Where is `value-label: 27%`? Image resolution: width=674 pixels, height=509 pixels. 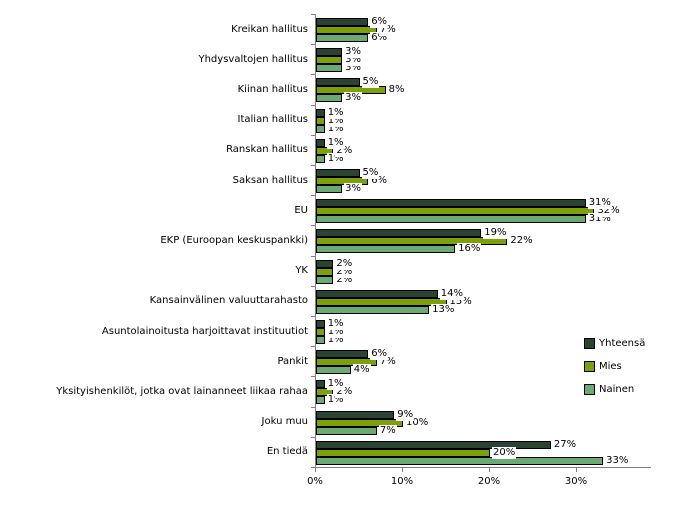
value-label: 27% is located at coordinates (565, 444).